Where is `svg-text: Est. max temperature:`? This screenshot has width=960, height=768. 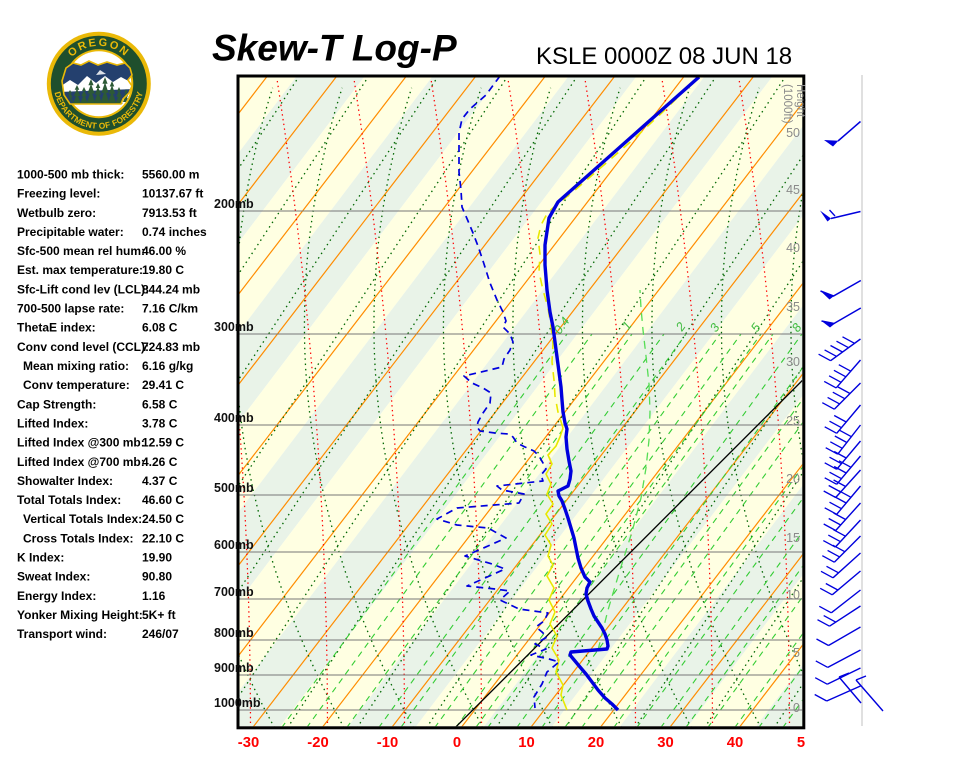
svg-text: Est. max temperature: is located at coordinates (80, 270).